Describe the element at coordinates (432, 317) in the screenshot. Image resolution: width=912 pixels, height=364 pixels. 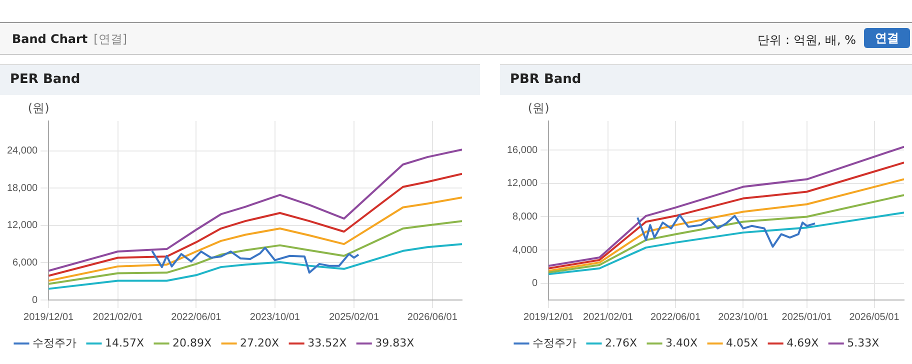
I see `x-tick-label: 2026/06/01` at that location.